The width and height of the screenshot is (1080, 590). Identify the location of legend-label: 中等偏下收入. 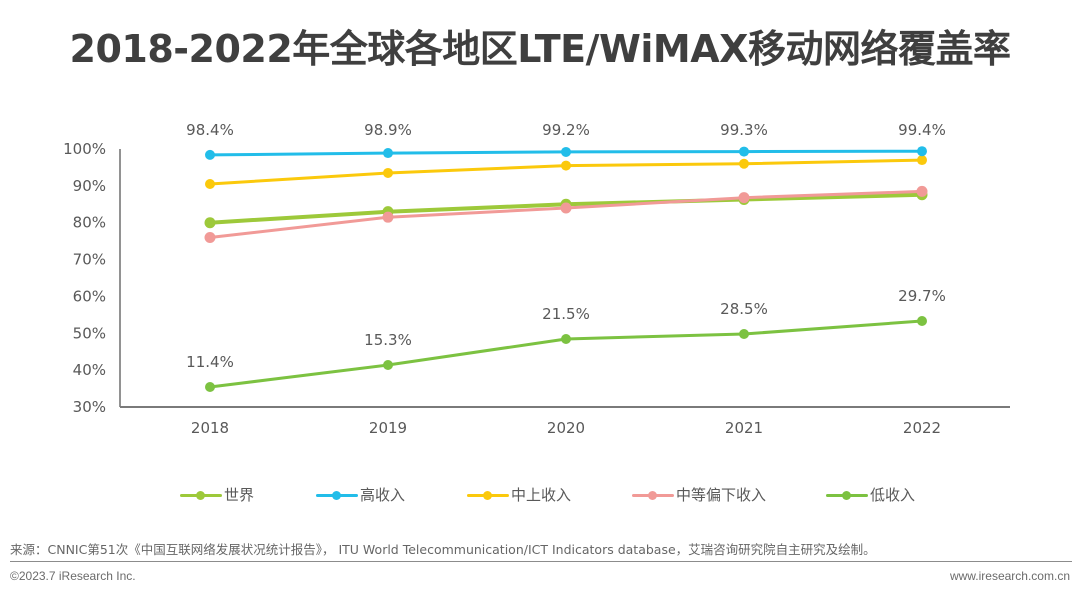
(721, 495).